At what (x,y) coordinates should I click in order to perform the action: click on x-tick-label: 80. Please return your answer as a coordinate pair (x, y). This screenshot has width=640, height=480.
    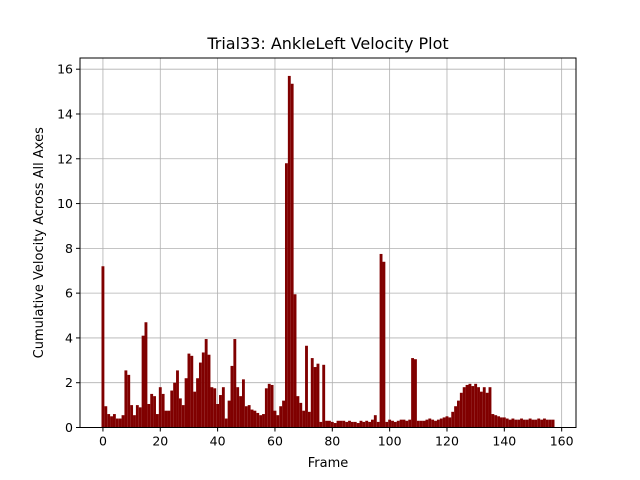
    Looking at the image, I should click on (332, 441).